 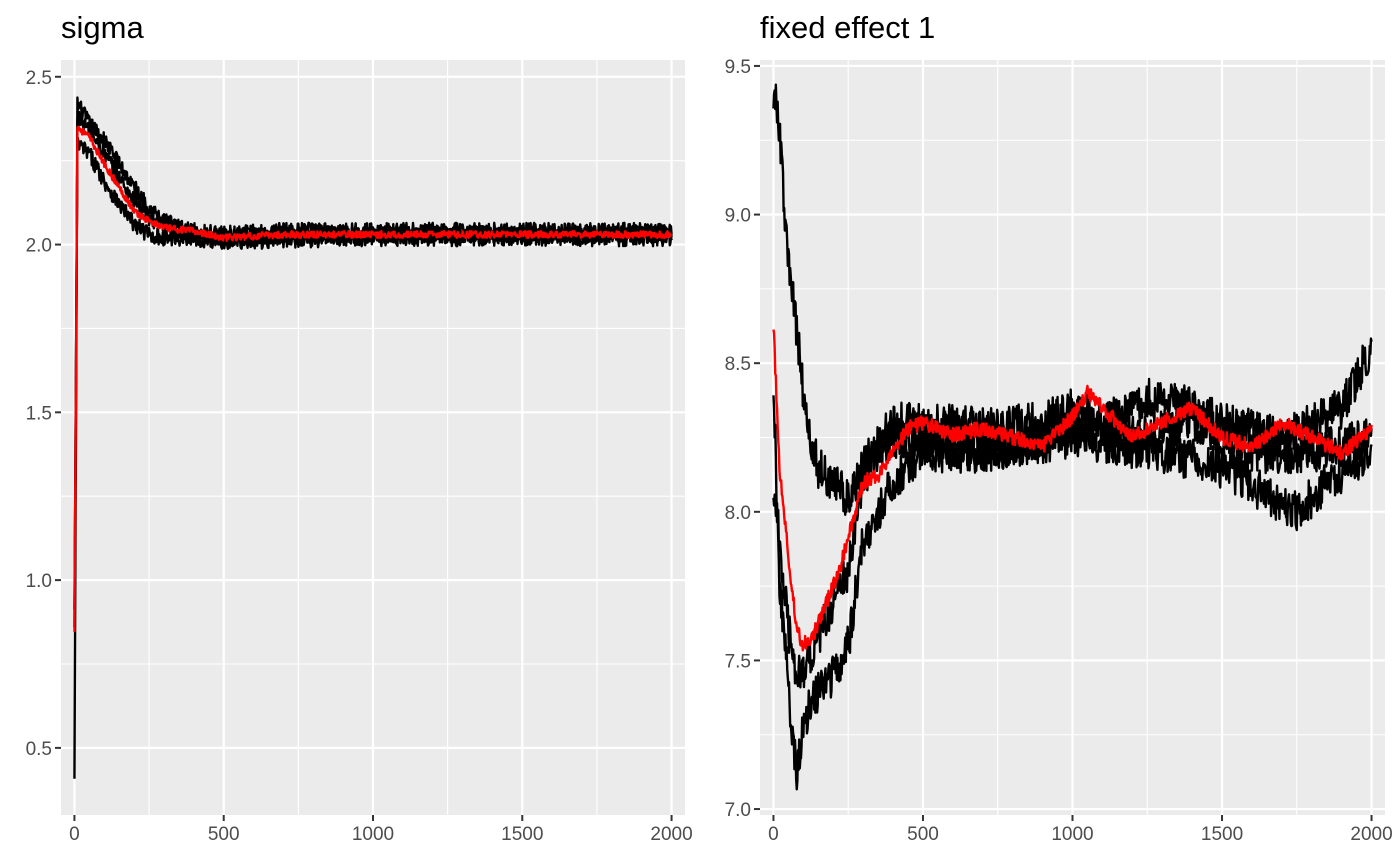 What do you see at coordinates (738, 513) in the screenshot?
I see `y-tick-label: 8.0` at bounding box center [738, 513].